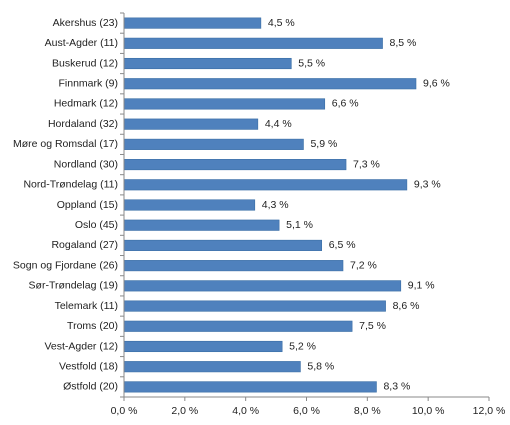 The height and width of the screenshot is (425, 510). I want to click on x-tick-label: 12,0 %, so click(489, 411).